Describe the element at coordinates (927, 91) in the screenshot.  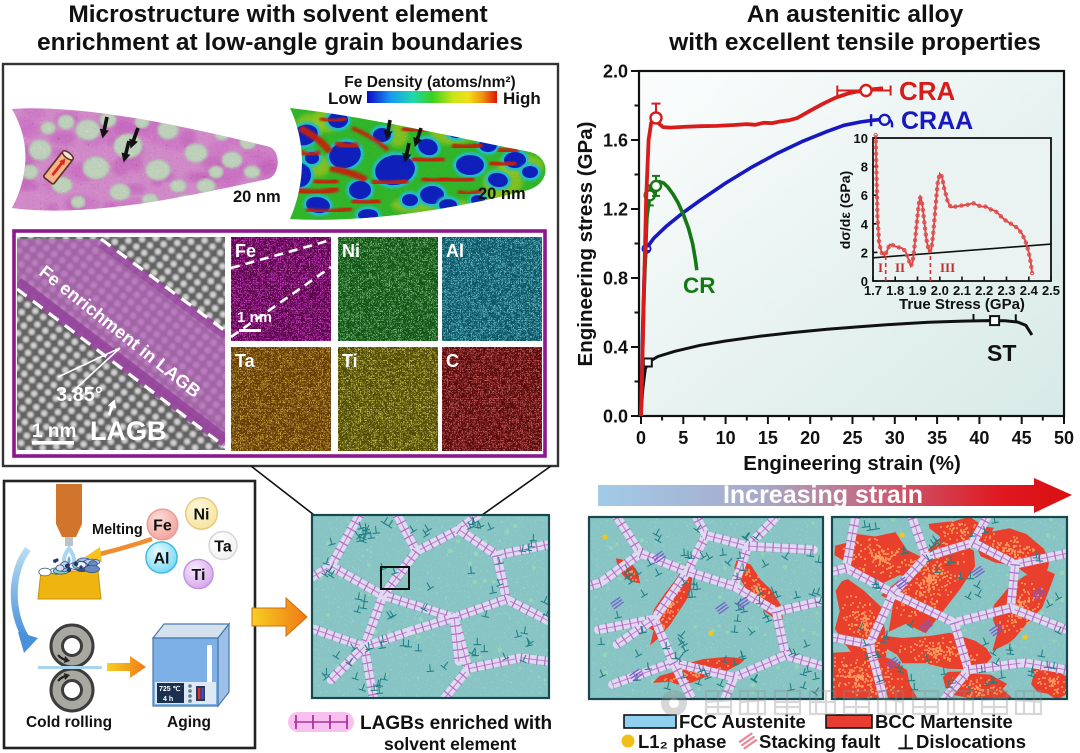
I see `svg-text: CRA` at that location.